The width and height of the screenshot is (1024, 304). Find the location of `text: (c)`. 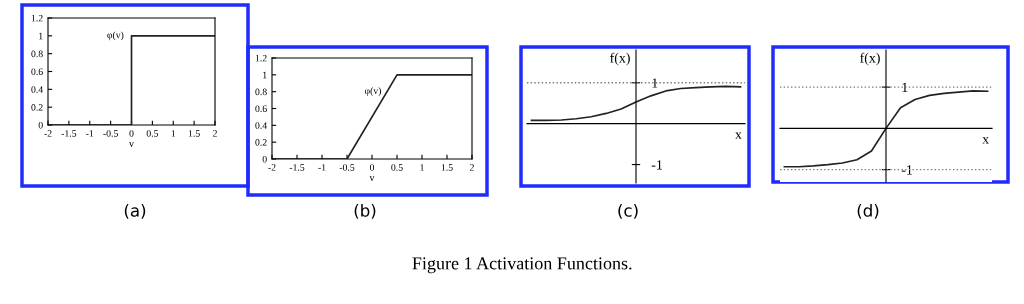

text: (c) is located at coordinates (628, 211).